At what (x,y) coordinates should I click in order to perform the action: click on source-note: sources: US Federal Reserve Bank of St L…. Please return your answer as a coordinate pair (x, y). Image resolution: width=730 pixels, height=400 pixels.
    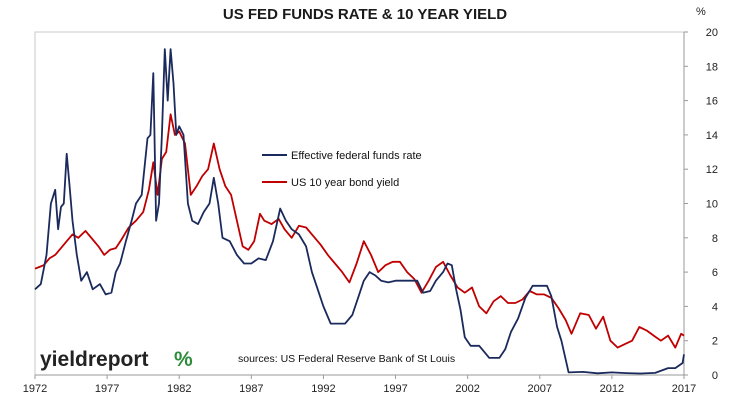
    Looking at the image, I should click on (346, 359).